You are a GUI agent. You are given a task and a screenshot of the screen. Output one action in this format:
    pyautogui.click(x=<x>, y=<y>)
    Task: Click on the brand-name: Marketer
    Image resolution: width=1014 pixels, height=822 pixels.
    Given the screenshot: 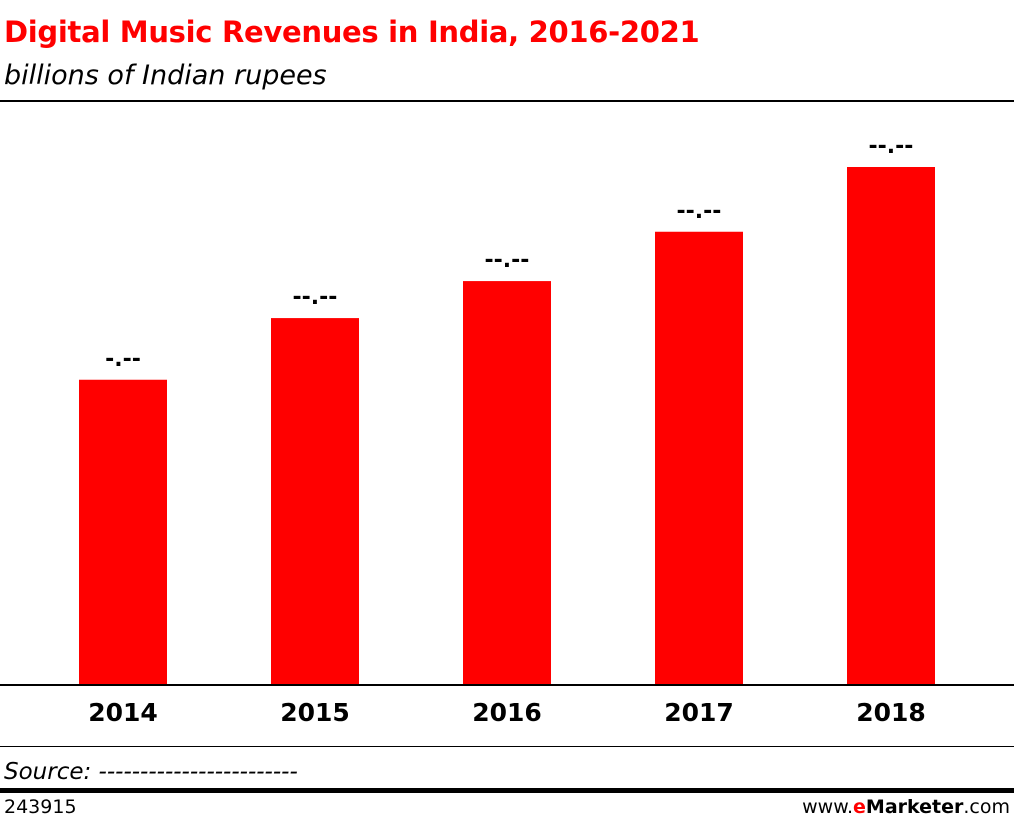 What is the action you would take?
    pyautogui.click(x=914, y=807)
    